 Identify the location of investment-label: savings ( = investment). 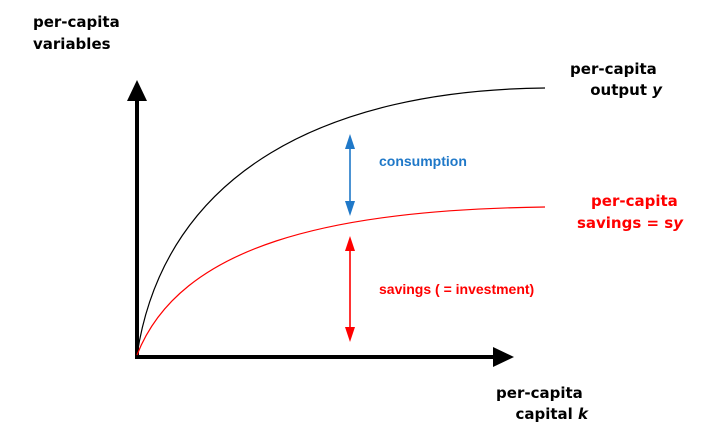
(456, 289).